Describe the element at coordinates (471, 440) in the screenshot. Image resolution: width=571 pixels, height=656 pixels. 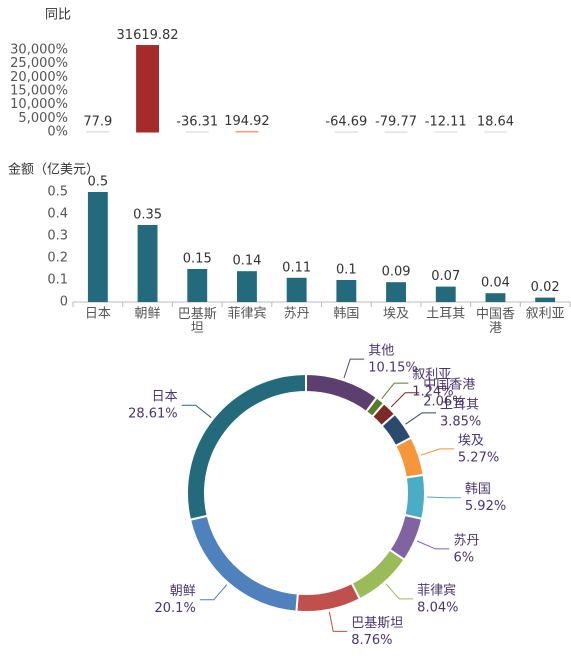
I see `slice-label: 埃及` at that location.